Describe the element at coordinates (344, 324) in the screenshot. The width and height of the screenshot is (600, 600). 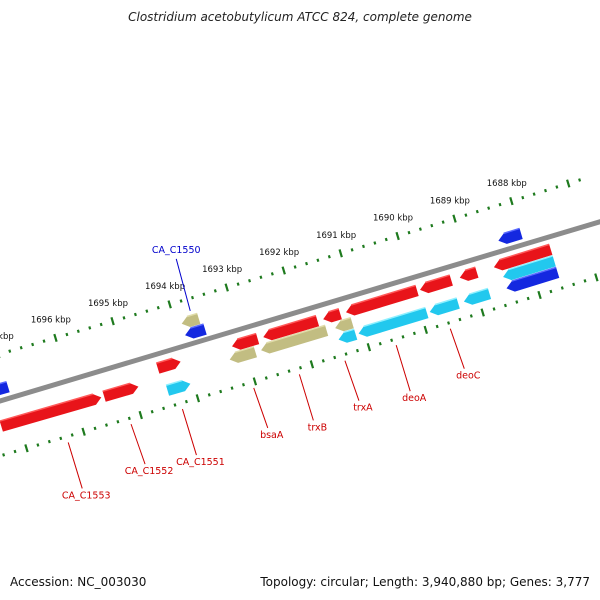
I see `gene-arrow-khaki` at that location.